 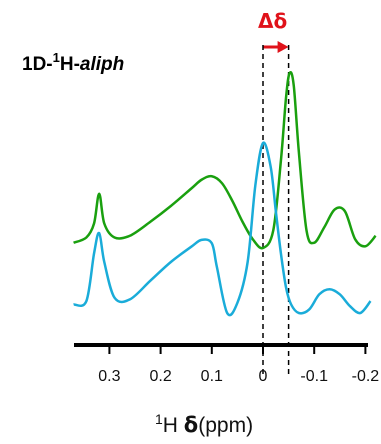 I want to click on xlabel-nucleus: H, so click(x=173, y=425).